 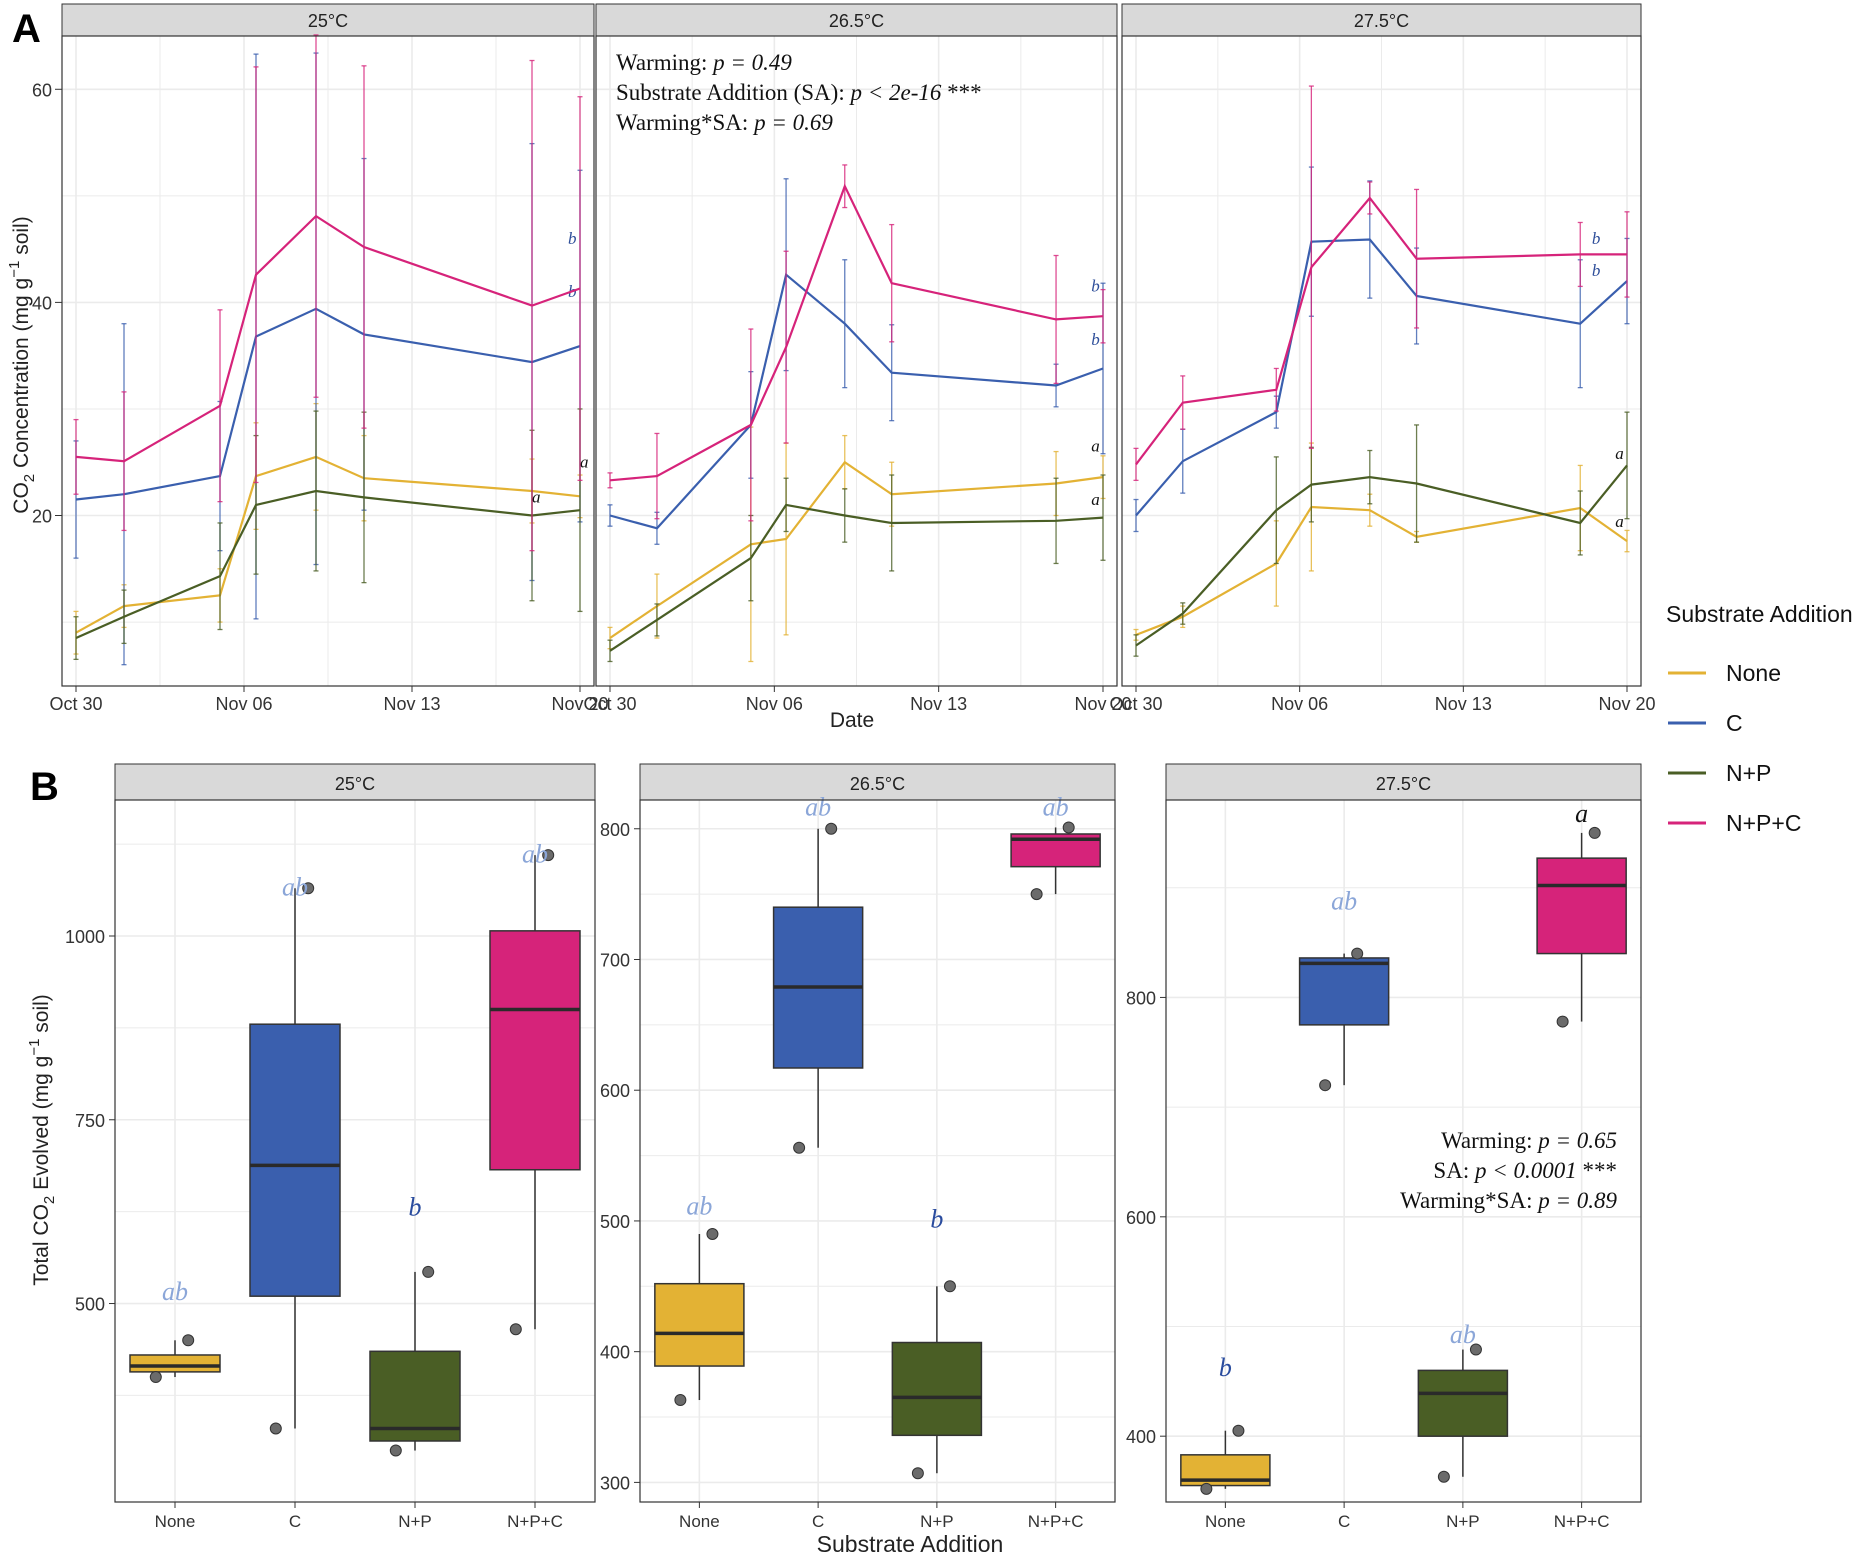 What do you see at coordinates (1734, 748) in the screenshot?
I see `legend: None C N+P N+P+C` at bounding box center [1734, 748].